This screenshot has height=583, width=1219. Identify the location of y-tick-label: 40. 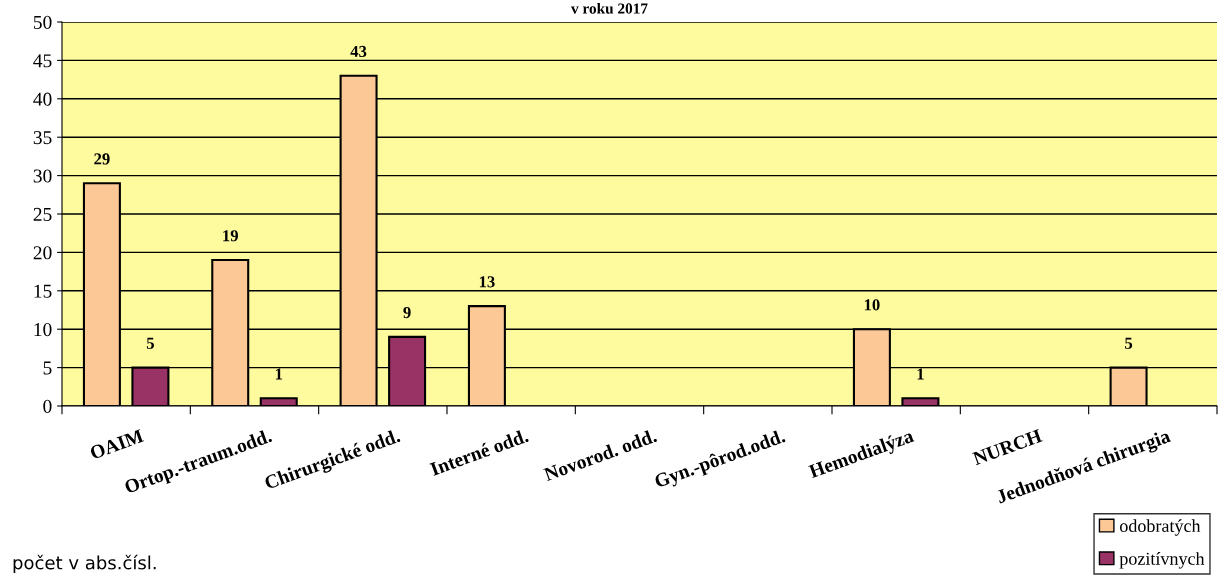
(42, 99).